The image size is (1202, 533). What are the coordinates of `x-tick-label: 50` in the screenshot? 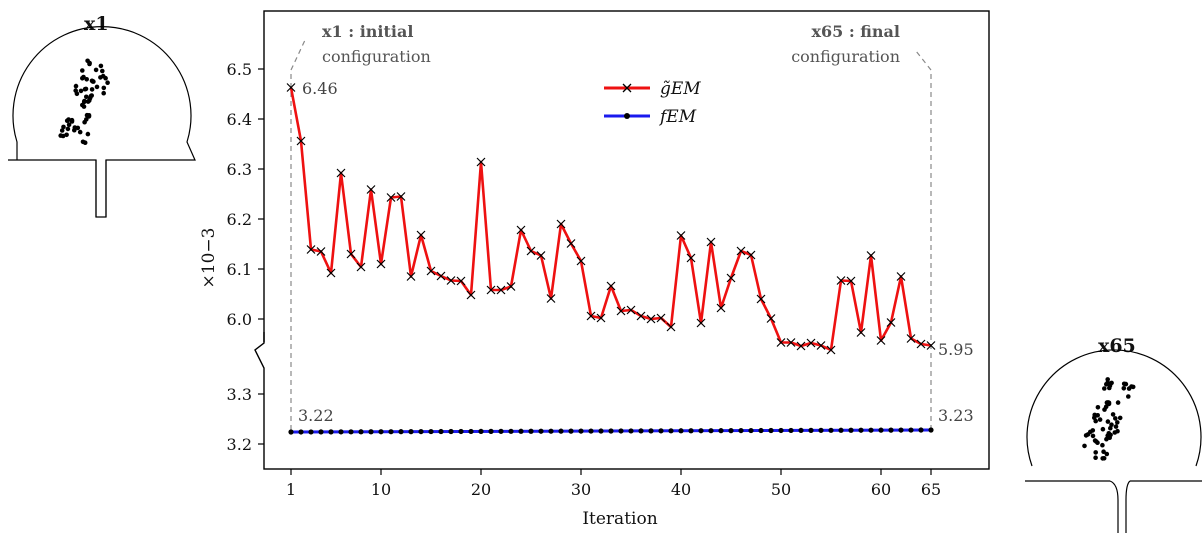 It's located at (781, 489).